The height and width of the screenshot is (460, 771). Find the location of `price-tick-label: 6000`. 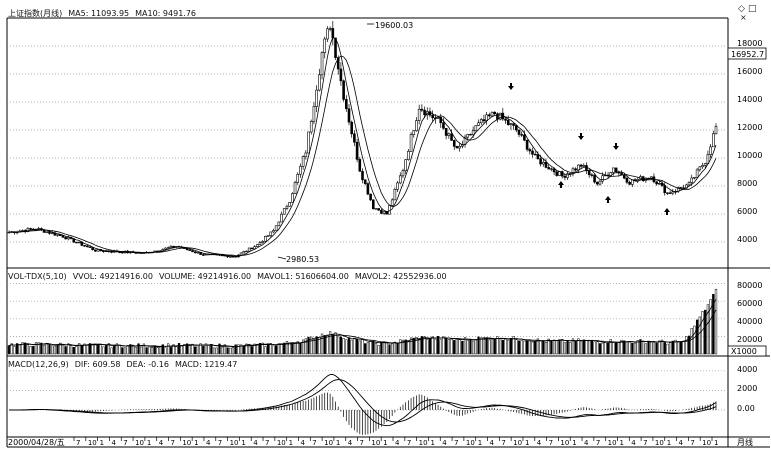

price-tick-label: 6000 is located at coordinates (747, 211).